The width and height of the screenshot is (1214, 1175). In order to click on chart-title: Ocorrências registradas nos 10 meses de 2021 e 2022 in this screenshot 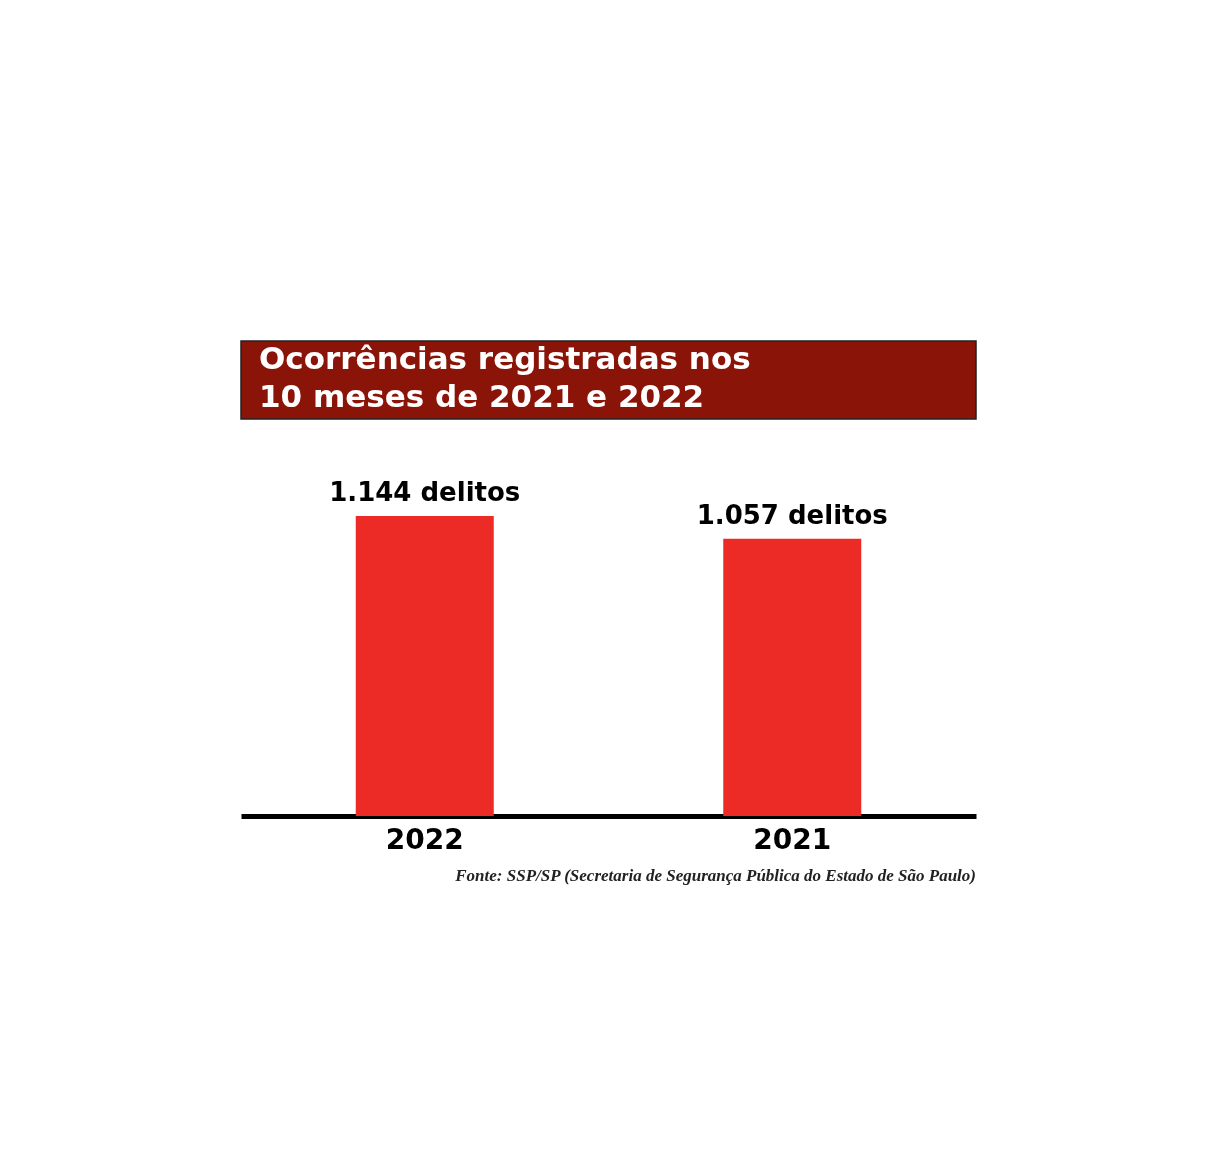, I will do `click(505, 377)`.